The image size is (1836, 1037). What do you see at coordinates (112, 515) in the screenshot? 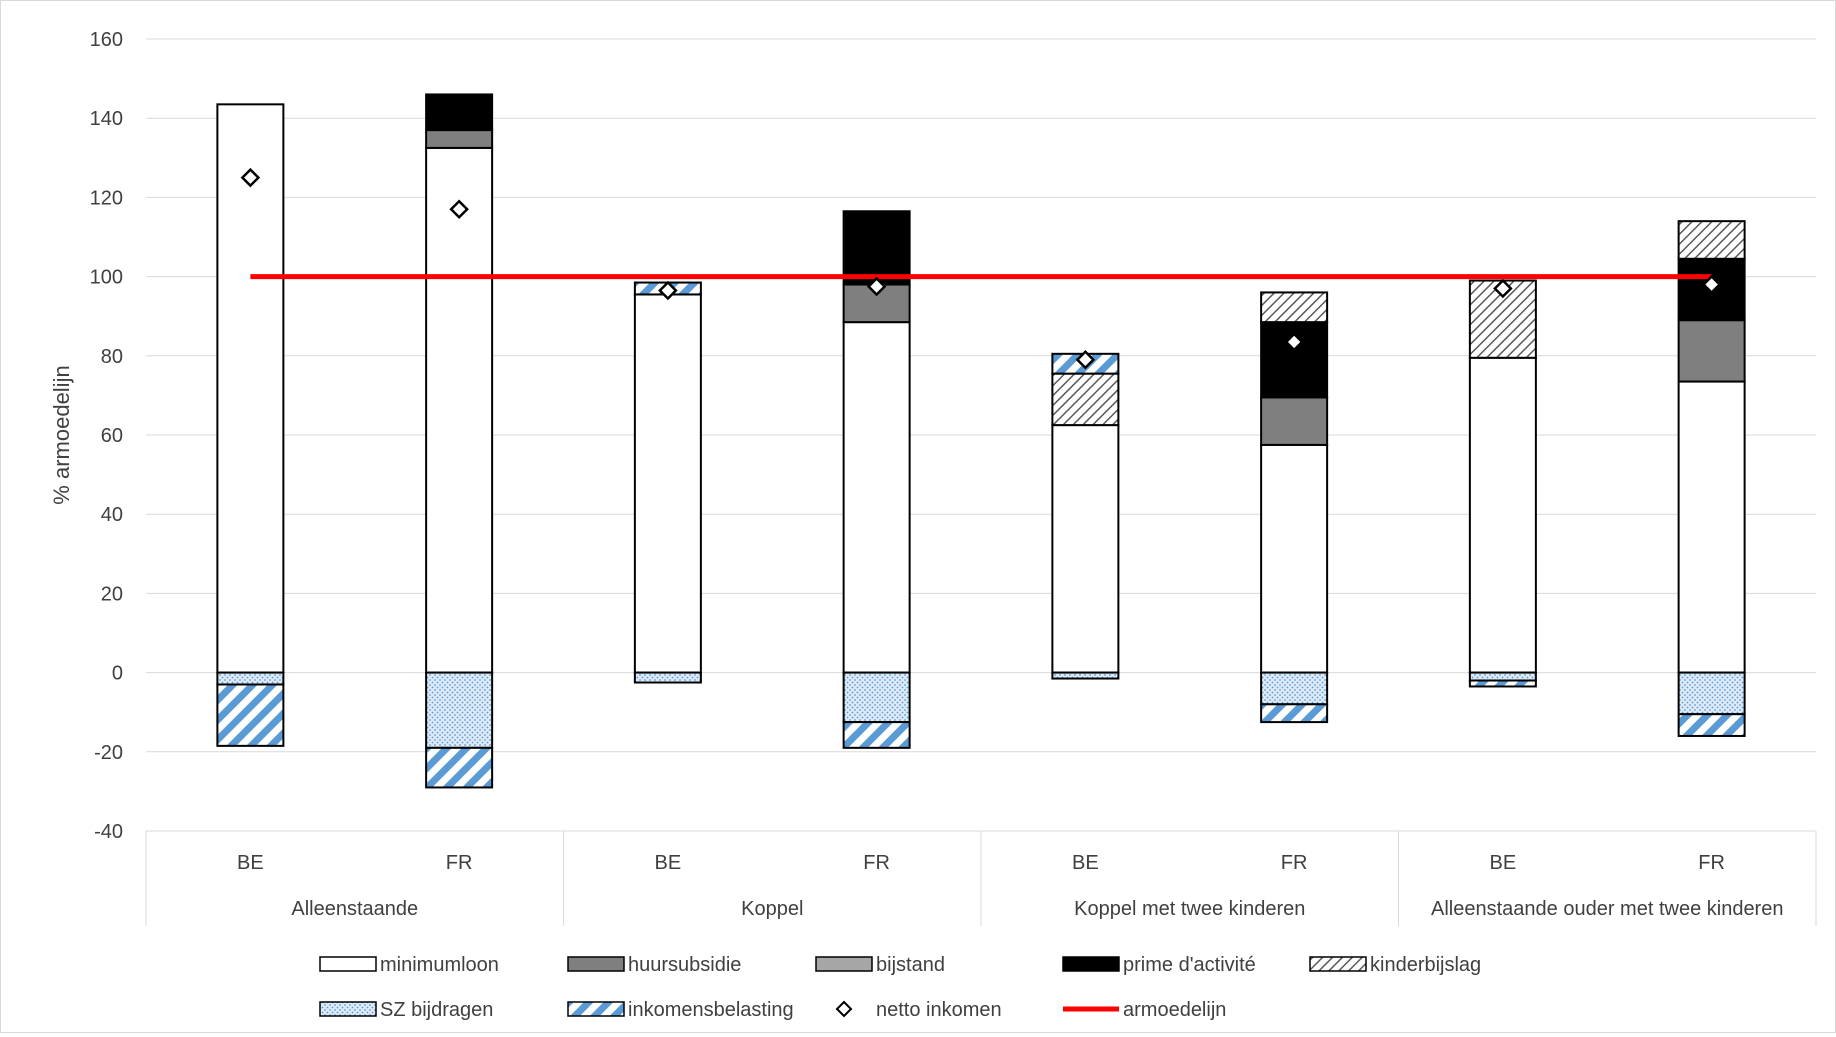
I see `y-tick-label: 40` at bounding box center [112, 515].